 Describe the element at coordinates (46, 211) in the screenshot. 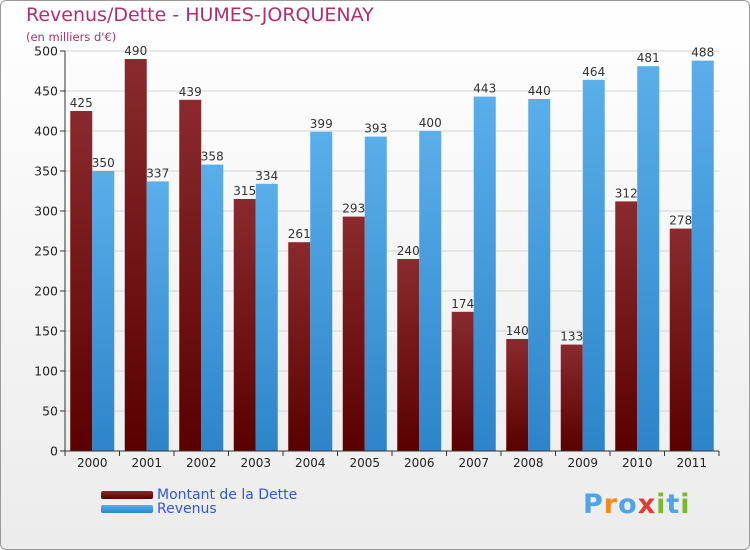

I see `y-tick-label: 300` at that location.